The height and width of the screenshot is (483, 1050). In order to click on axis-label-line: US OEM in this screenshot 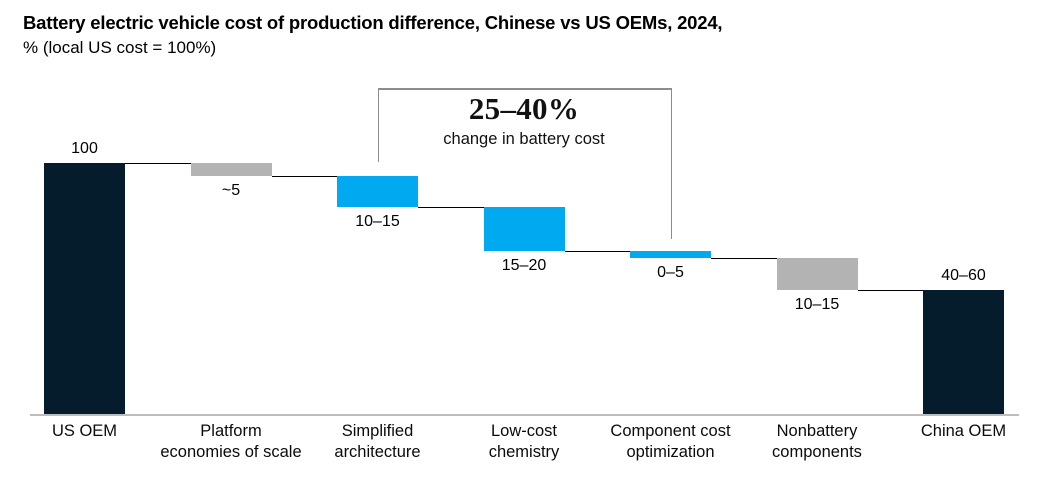, I will do `click(84, 431)`.